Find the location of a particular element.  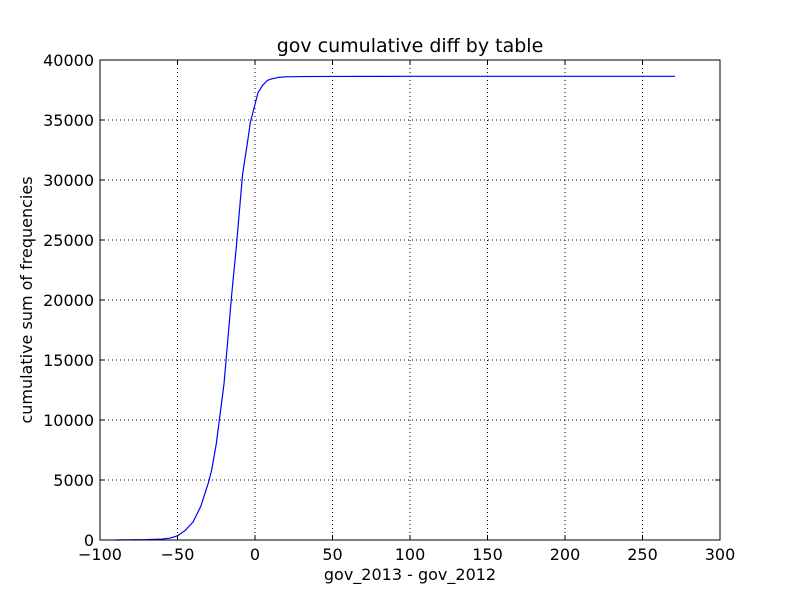

y-tick-label: 40000 is located at coordinates (68, 60).